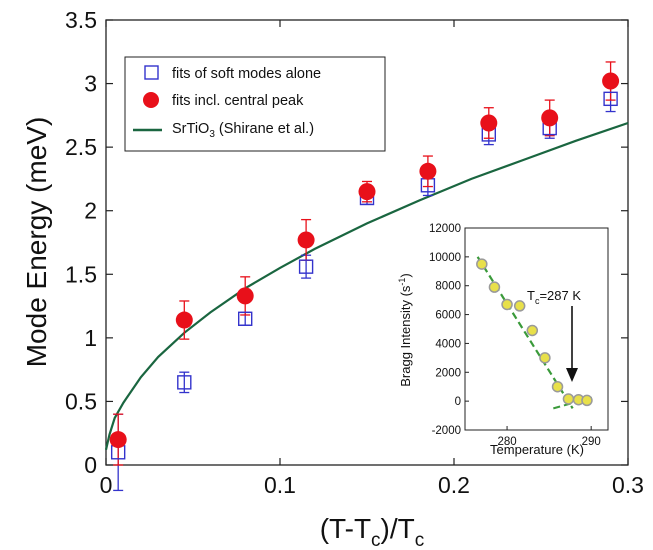 This screenshot has width=653, height=550. What do you see at coordinates (90, 211) in the screenshot?
I see `y-tick-label: 2` at bounding box center [90, 211].